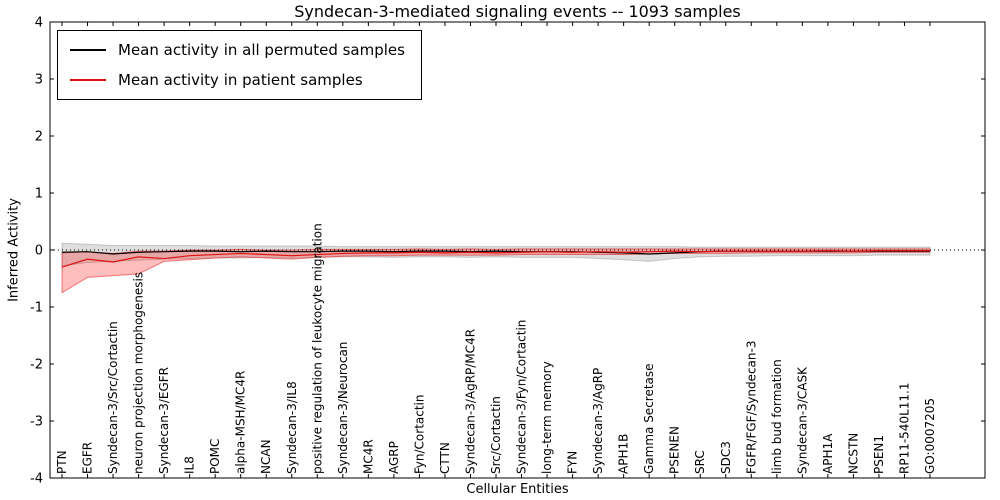 The width and height of the screenshot is (1000, 500). What do you see at coordinates (164, 420) in the screenshot?
I see `x-tick-label: Syndecan-3/EGFR` at bounding box center [164, 420].